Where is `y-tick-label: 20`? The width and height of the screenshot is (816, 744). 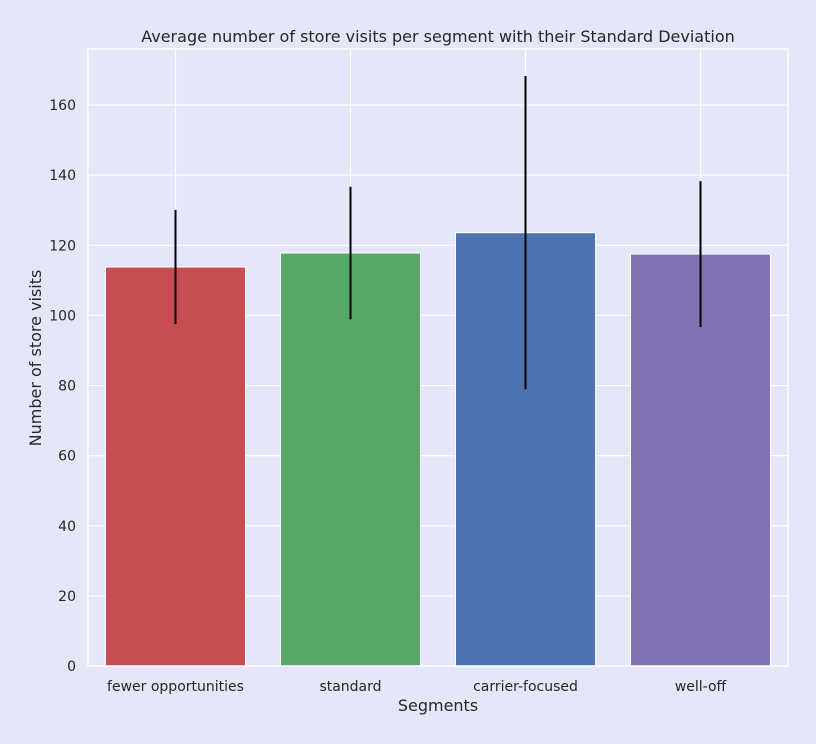 y-tick-label: 20 is located at coordinates (67, 597).